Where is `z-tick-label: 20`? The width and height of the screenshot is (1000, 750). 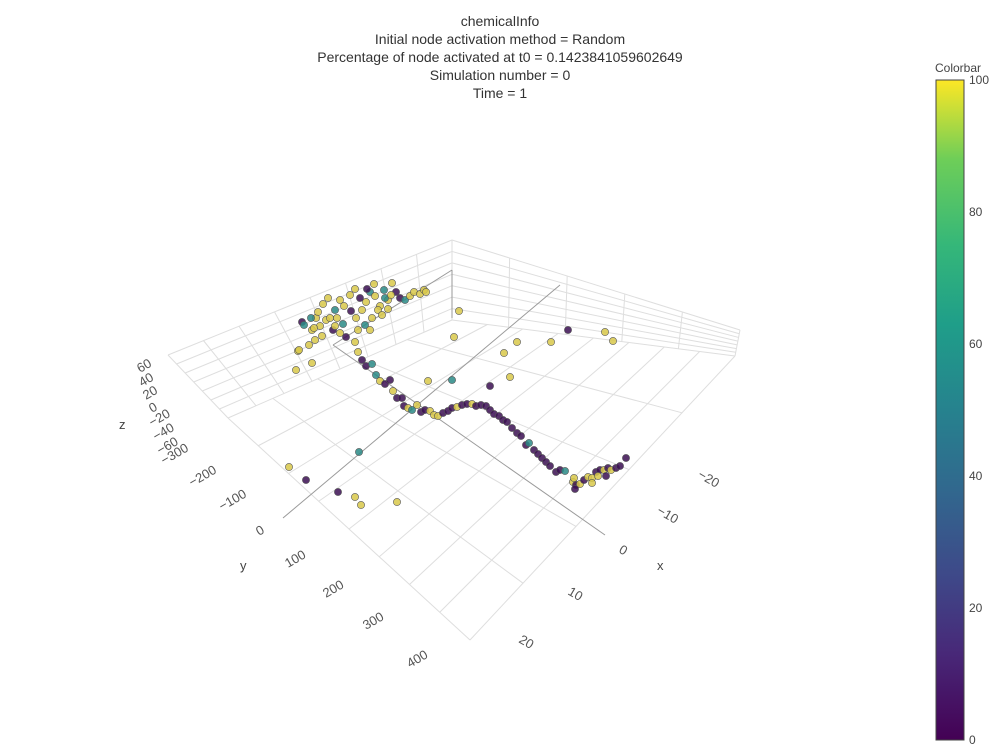
z-tick-label: 20 is located at coordinates (150, 392).